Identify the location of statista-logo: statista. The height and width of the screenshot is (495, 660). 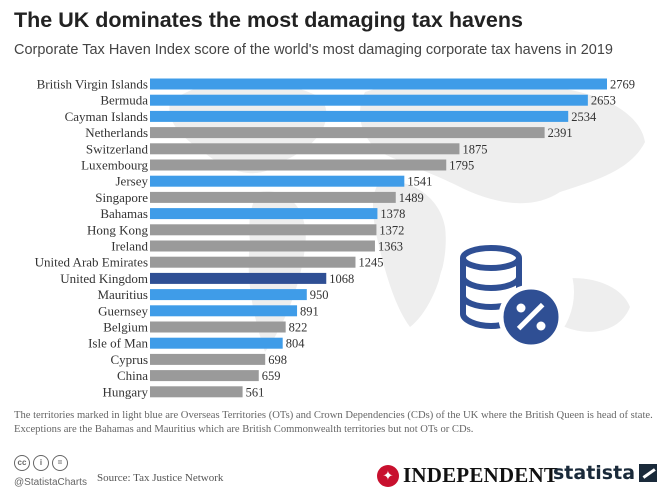
(605, 473).